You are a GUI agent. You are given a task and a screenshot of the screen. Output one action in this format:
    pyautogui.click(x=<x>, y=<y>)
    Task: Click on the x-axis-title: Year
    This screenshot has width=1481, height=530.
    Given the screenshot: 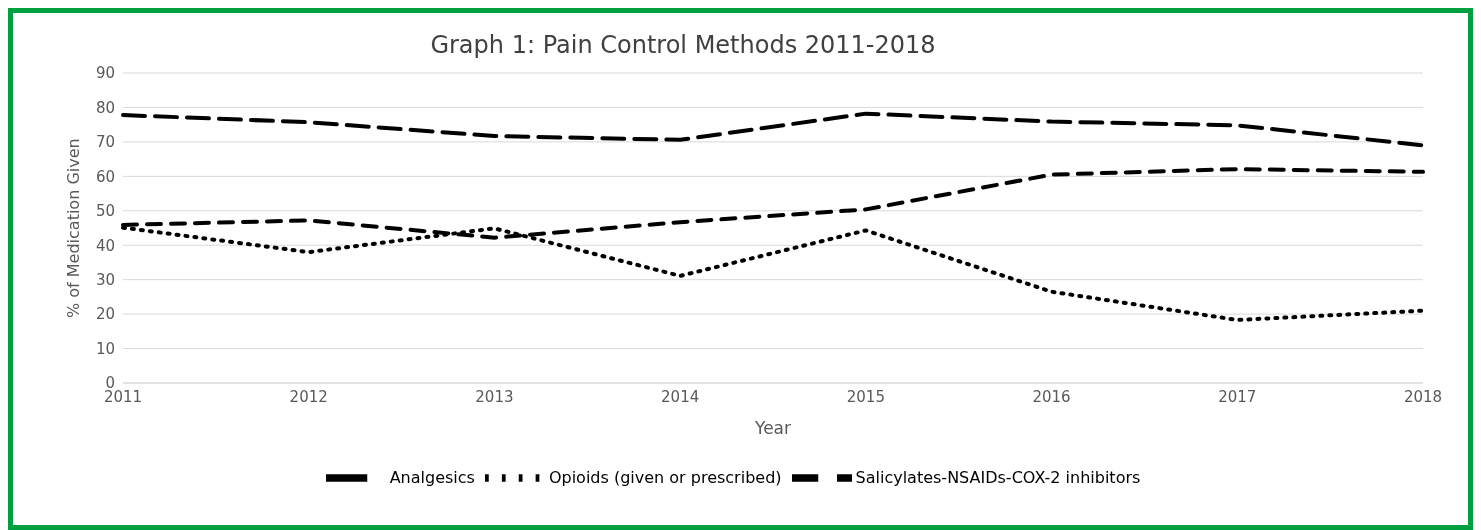 What is the action you would take?
    pyautogui.click(x=772, y=428)
    